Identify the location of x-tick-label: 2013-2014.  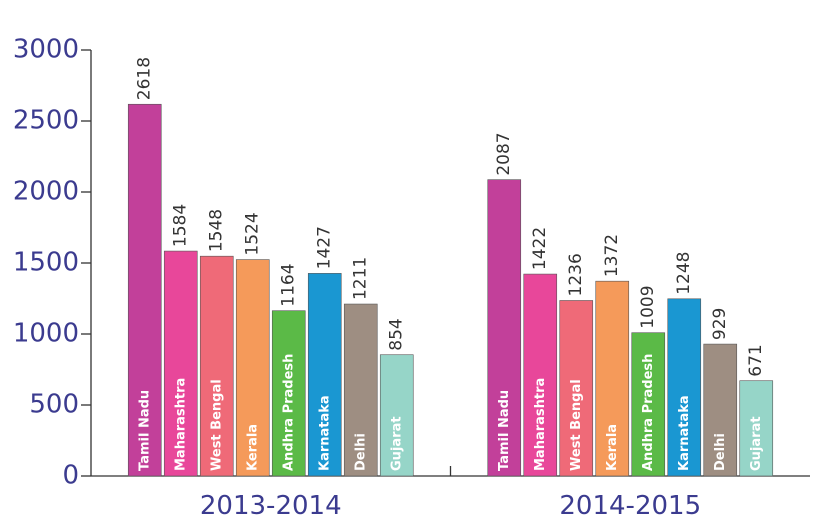
(271, 506).